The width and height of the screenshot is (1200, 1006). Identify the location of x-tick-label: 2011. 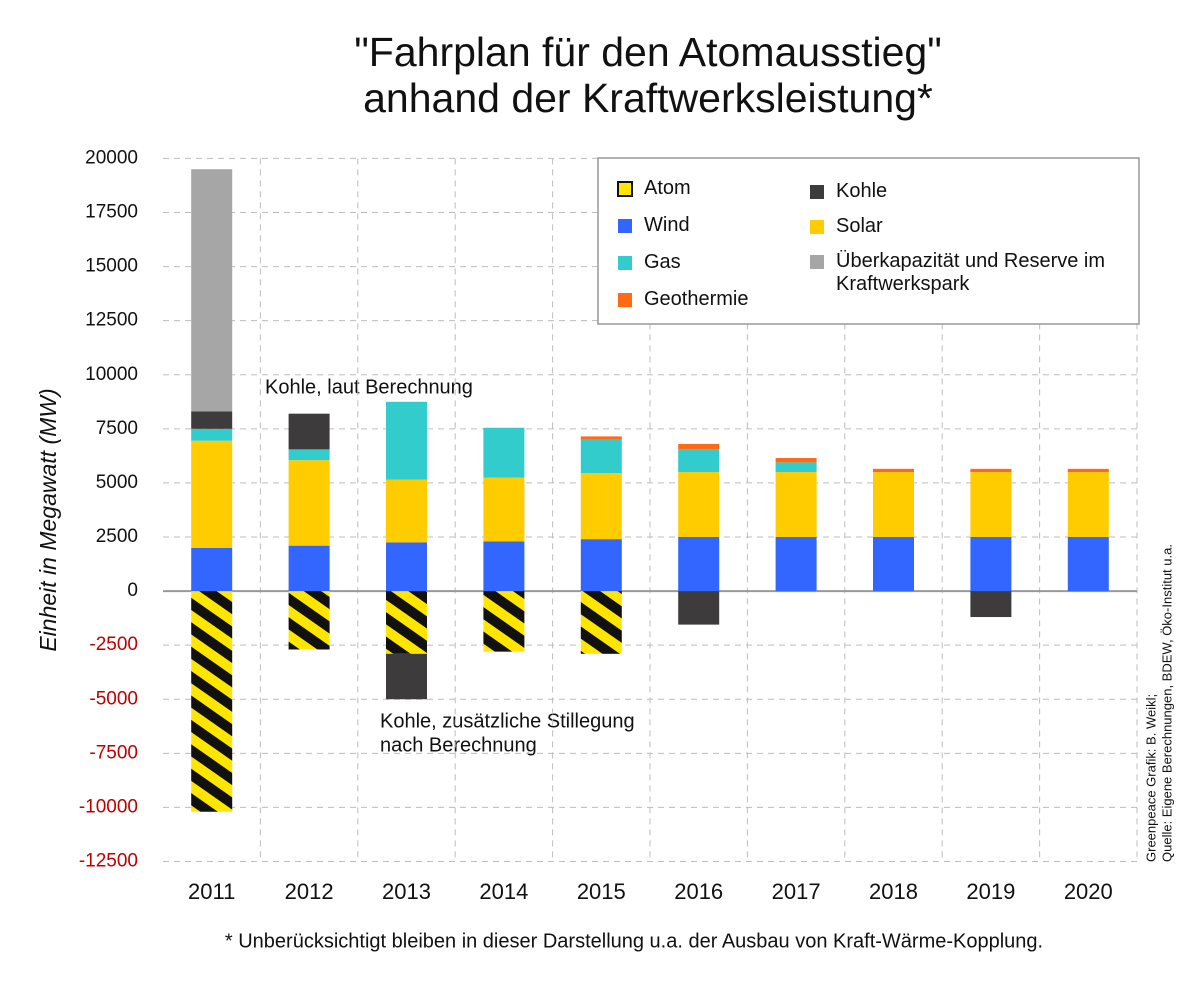
(211, 891).